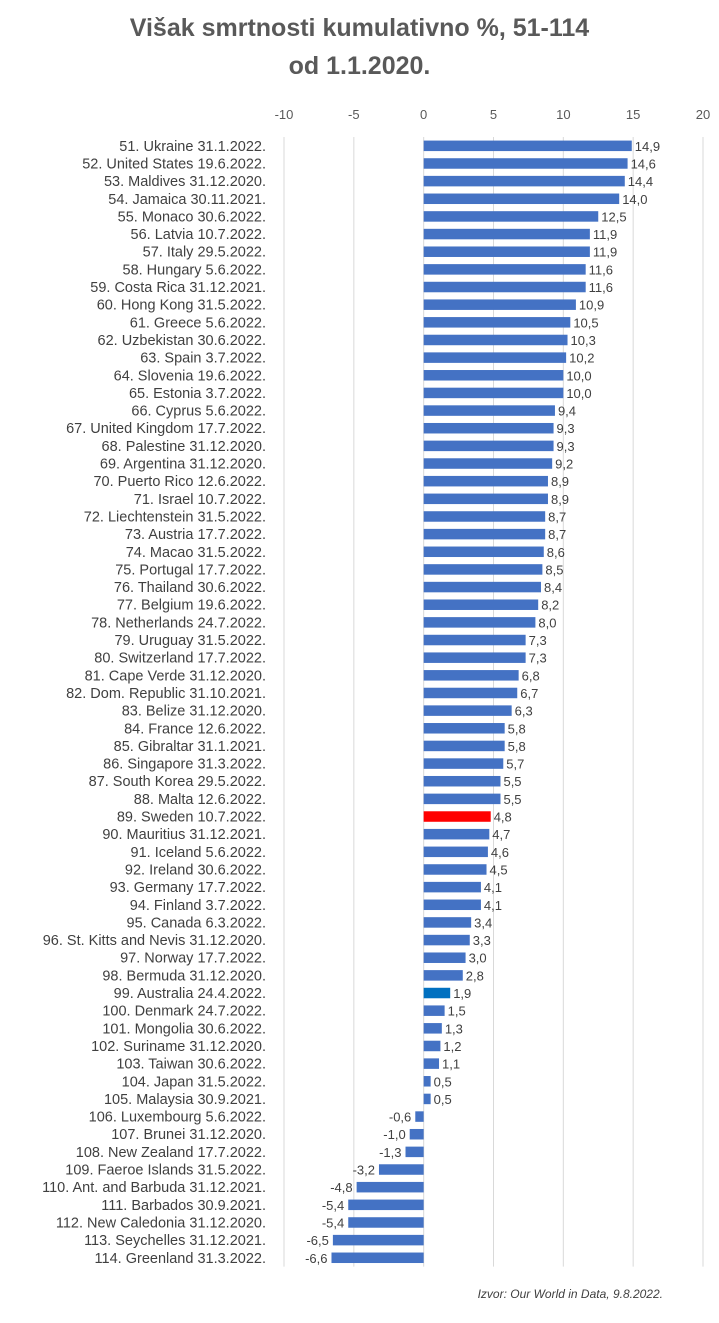 This screenshot has width=719, height=1323. Describe the element at coordinates (165, 1171) in the screenshot. I see `category-label: 109. Faeroe Islands 31.5.2022.` at that location.